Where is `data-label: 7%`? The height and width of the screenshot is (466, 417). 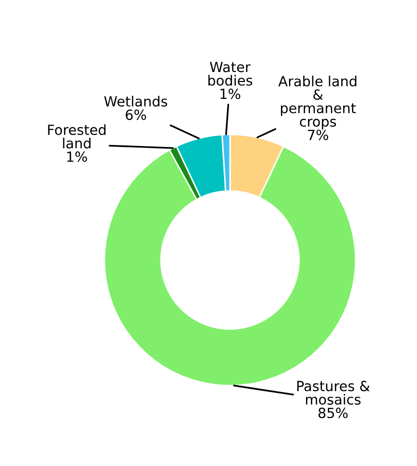 data-label: 7% is located at coordinates (318, 135).